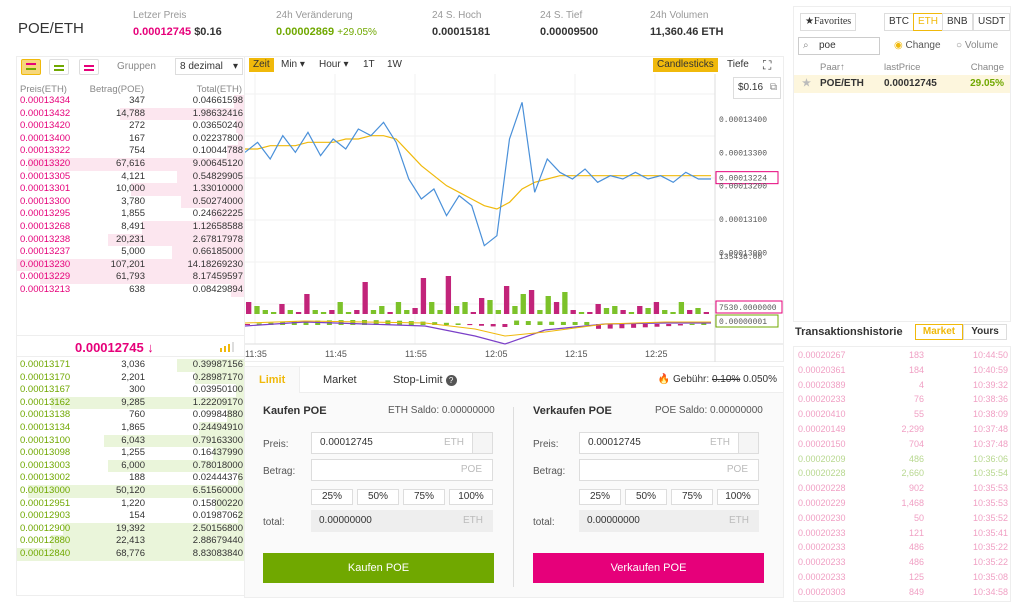  I want to click on order-row: 0.00013300 3,780 0.50274000, so click(131, 202).